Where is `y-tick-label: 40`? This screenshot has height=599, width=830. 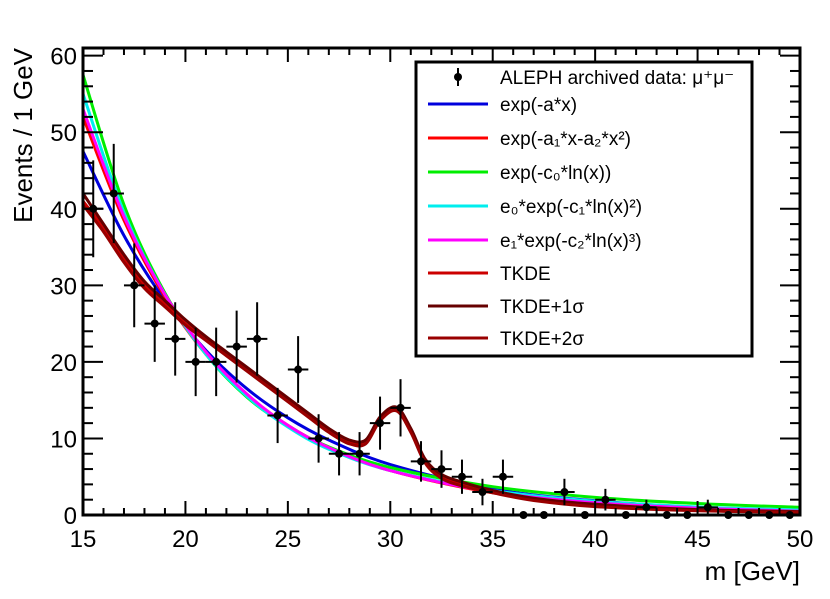
y-tick-label: 40 is located at coordinates (63, 210).